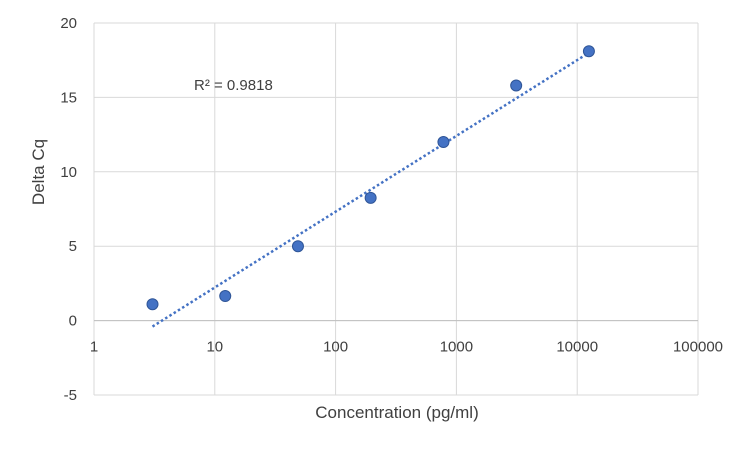 This screenshot has height=450, width=750. Describe the element at coordinates (68, 23) in the screenshot. I see `y-tick-label: 20` at that location.